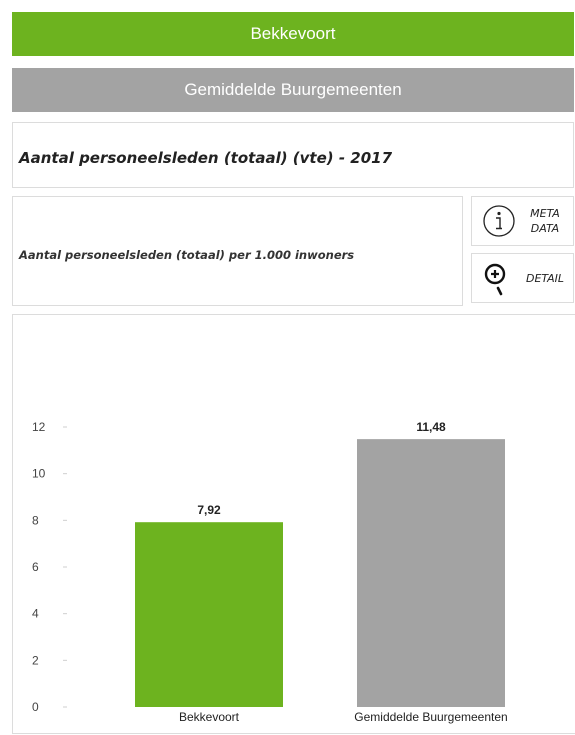 Image resolution: width=575 pixels, height=735 pixels. I want to click on y-tick-label: 10, so click(39, 474).